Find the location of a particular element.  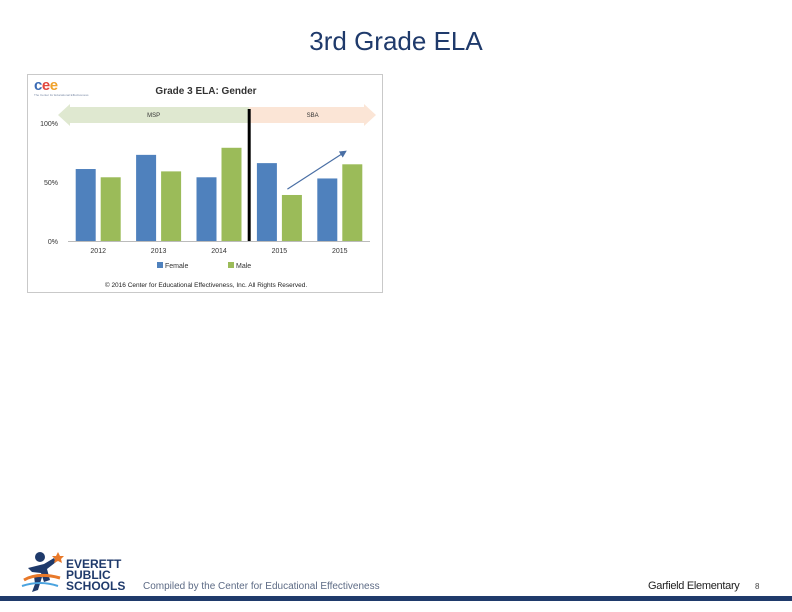

trend-arrow is located at coordinates (317, 170).